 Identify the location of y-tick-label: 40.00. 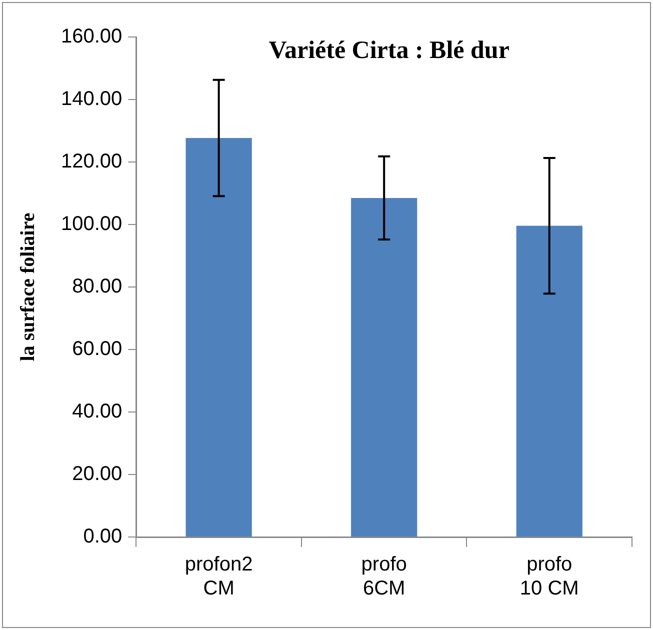
(97, 411).